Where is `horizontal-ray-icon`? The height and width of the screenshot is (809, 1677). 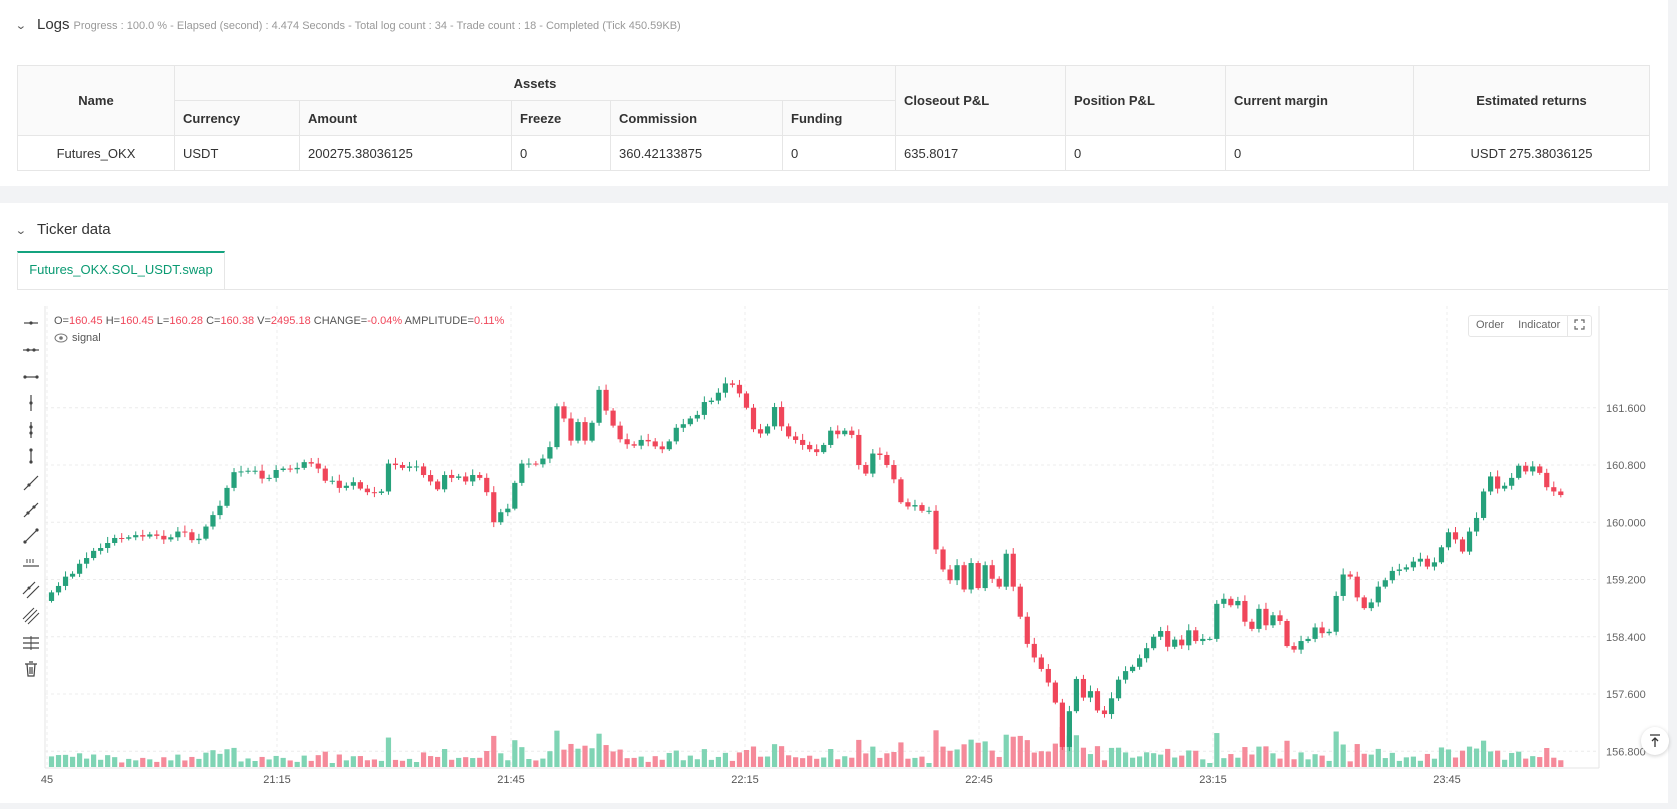
horizontal-ray-icon is located at coordinates (31, 323).